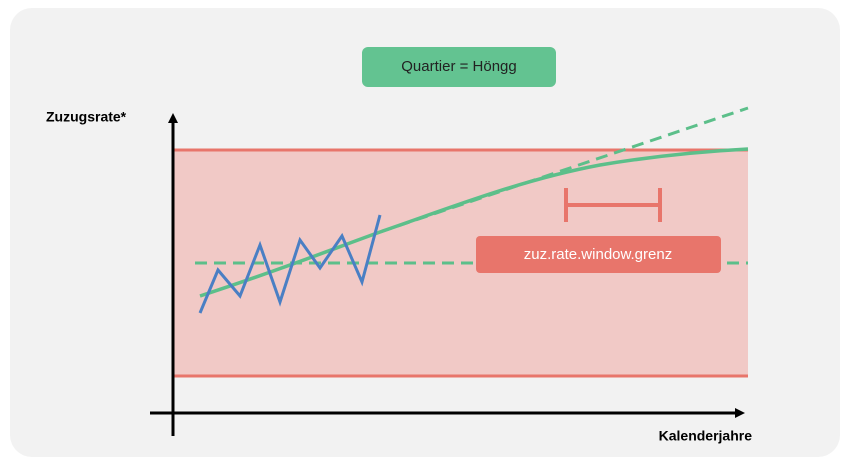  What do you see at coordinates (86, 117) in the screenshot?
I see `y-axis-label: Zuzugsrate*` at bounding box center [86, 117].